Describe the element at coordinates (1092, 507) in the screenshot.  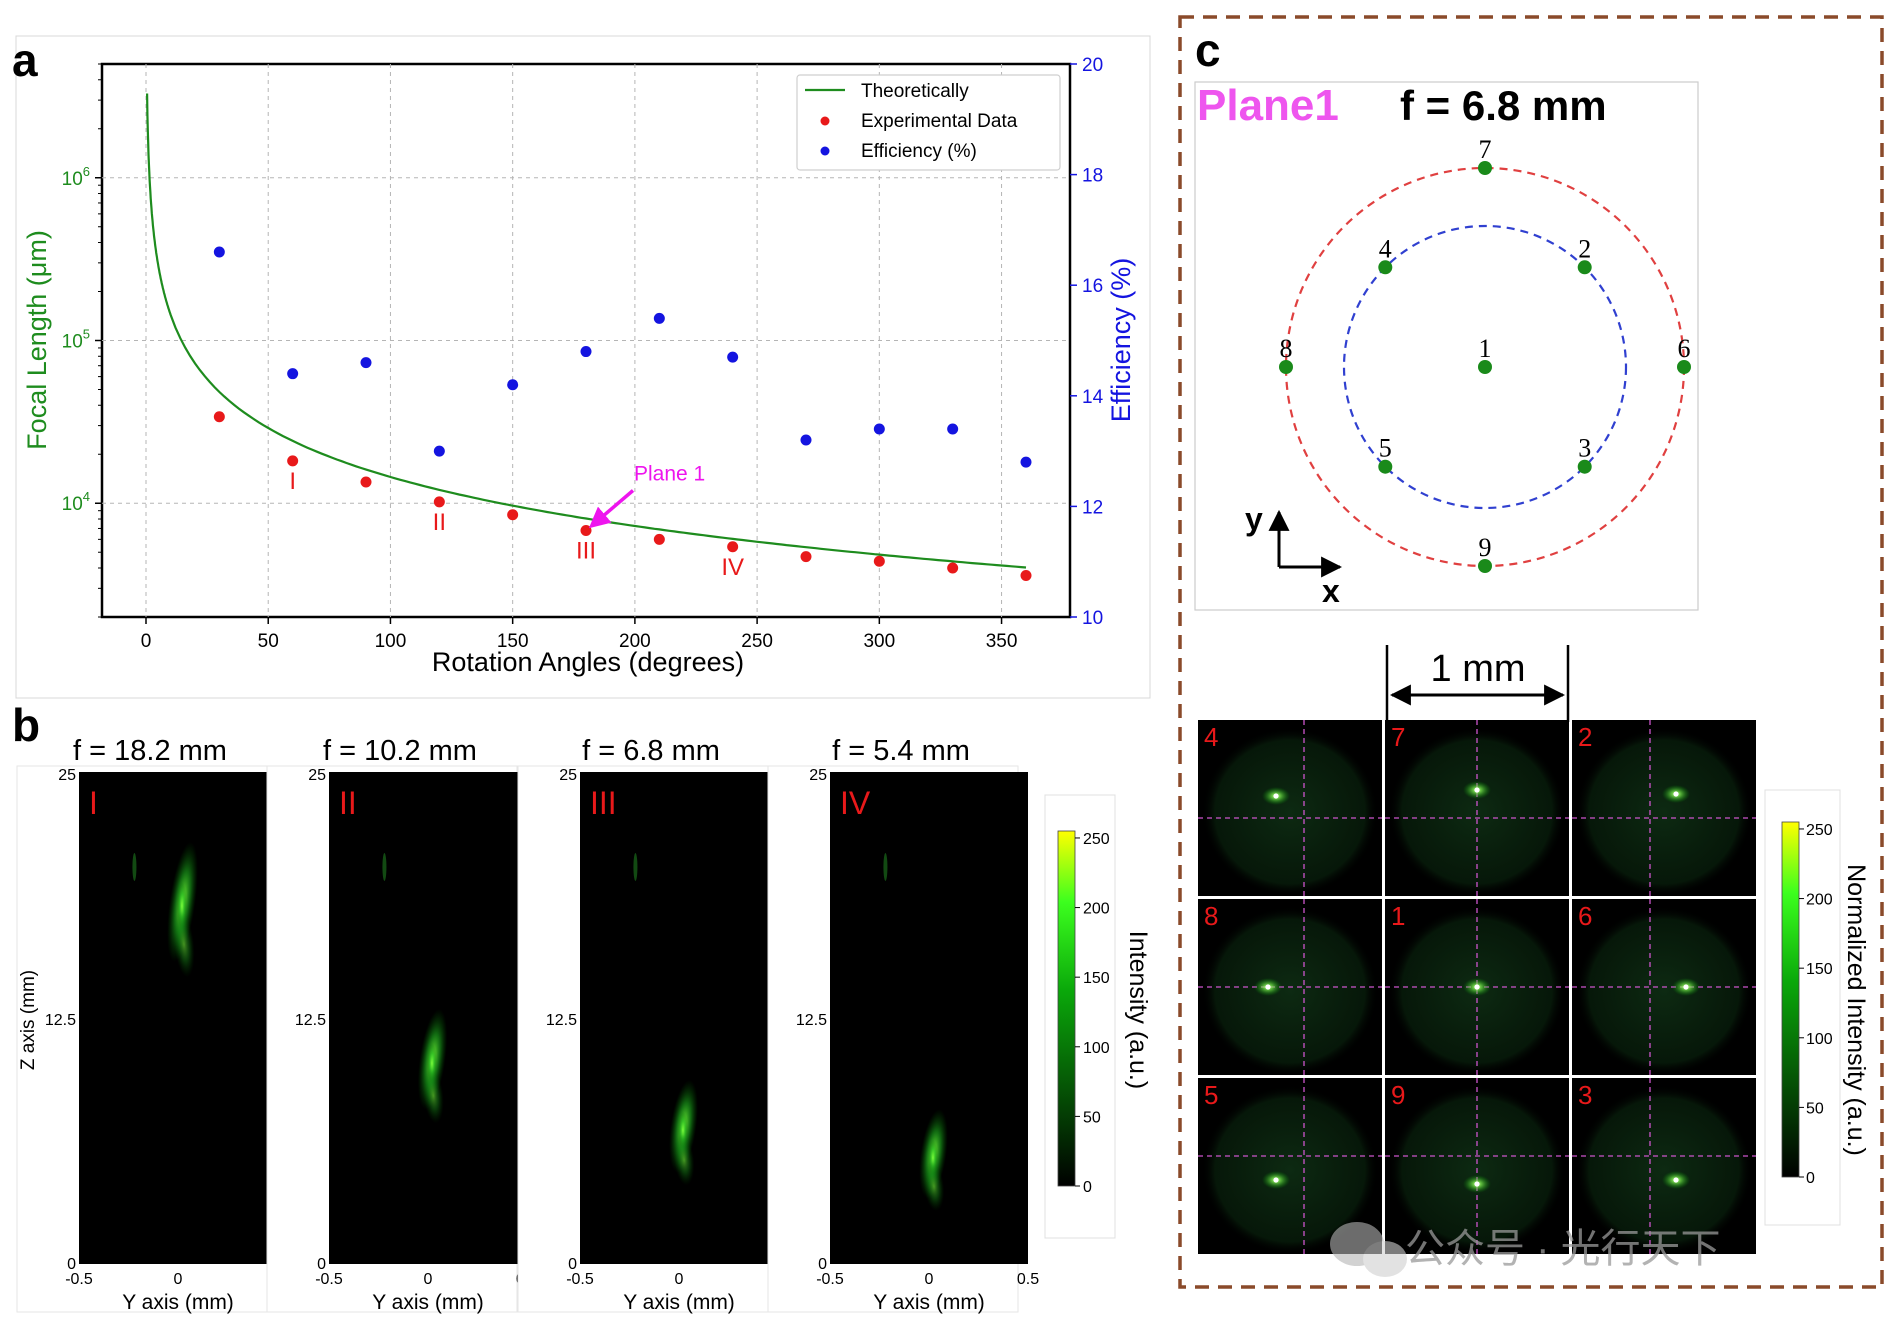
I see `y2-tick-label: 12` at that location.